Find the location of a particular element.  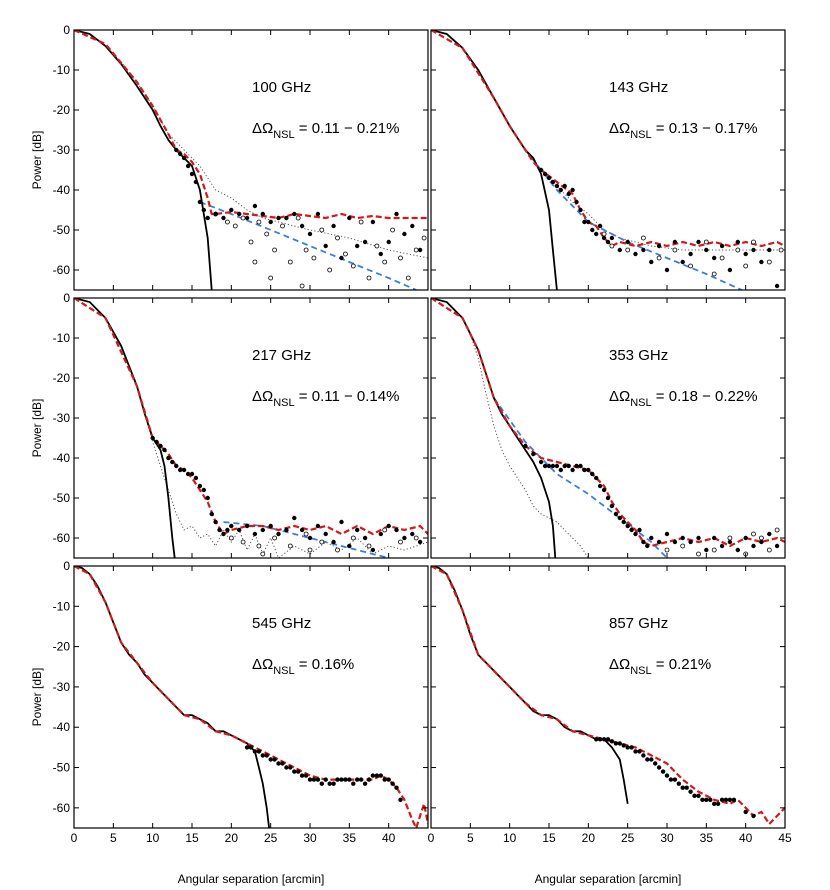

plot-area is located at coordinates (251, 160).